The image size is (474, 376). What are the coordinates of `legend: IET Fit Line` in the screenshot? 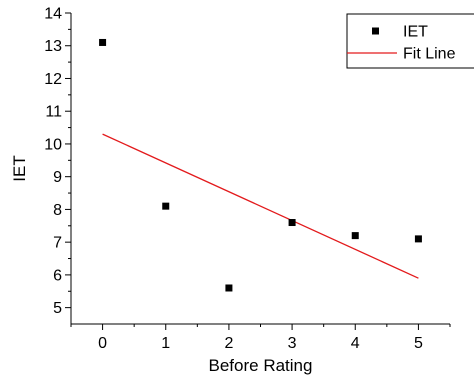 It's located at (410, 41).